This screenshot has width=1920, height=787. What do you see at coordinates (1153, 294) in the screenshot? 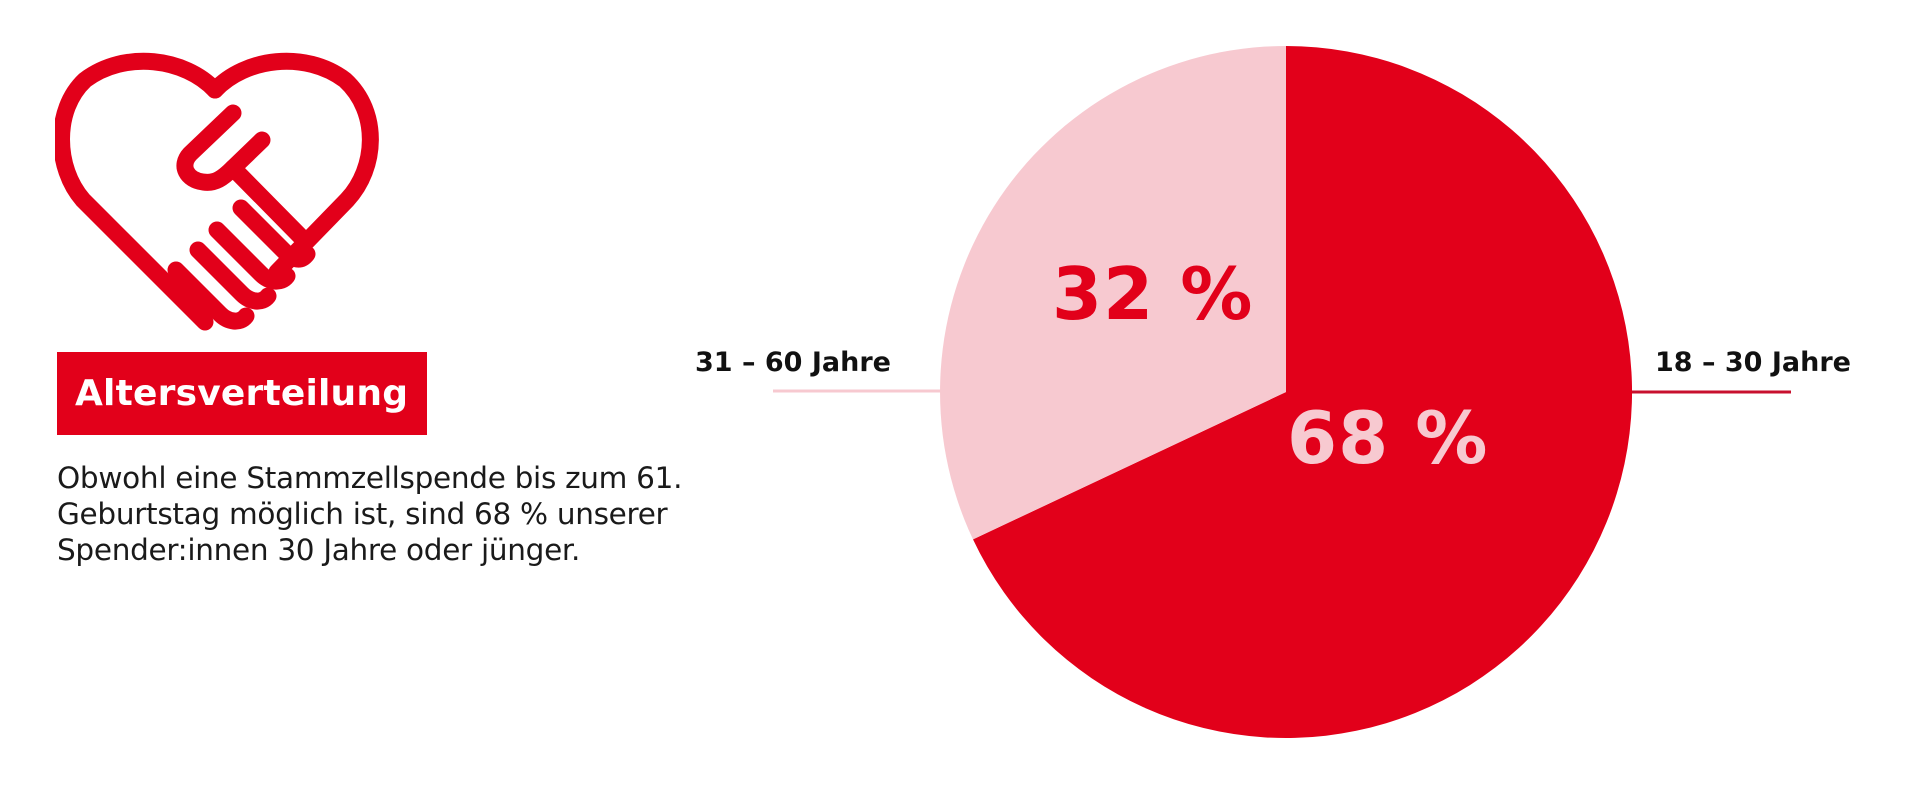
I see `value-label-32: 32 %` at bounding box center [1153, 294].